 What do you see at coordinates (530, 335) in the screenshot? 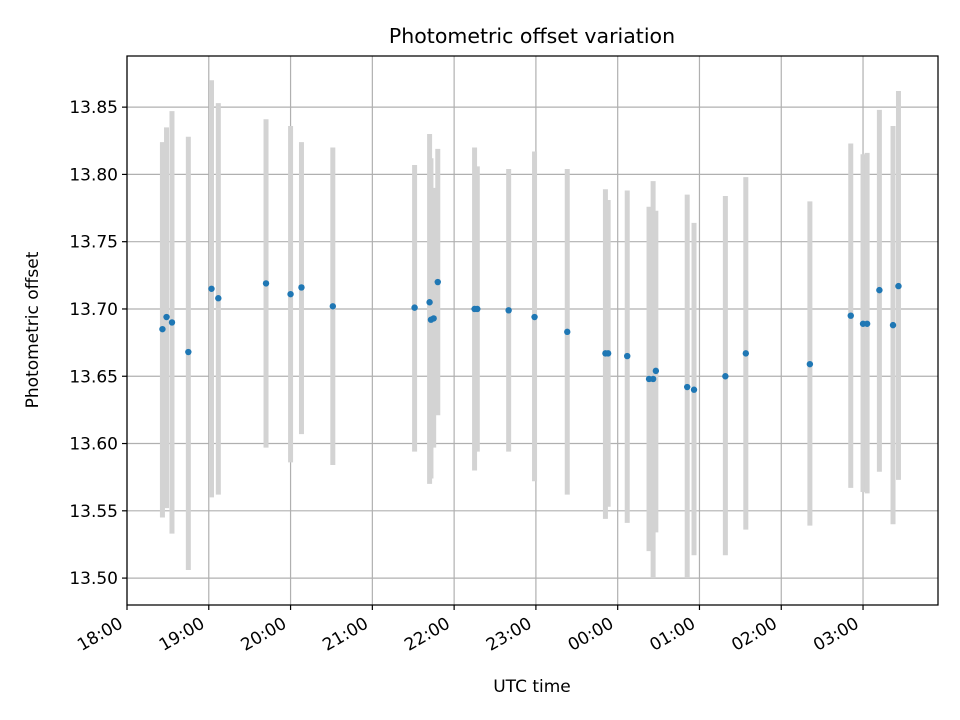
I see `data-points` at bounding box center [530, 335].